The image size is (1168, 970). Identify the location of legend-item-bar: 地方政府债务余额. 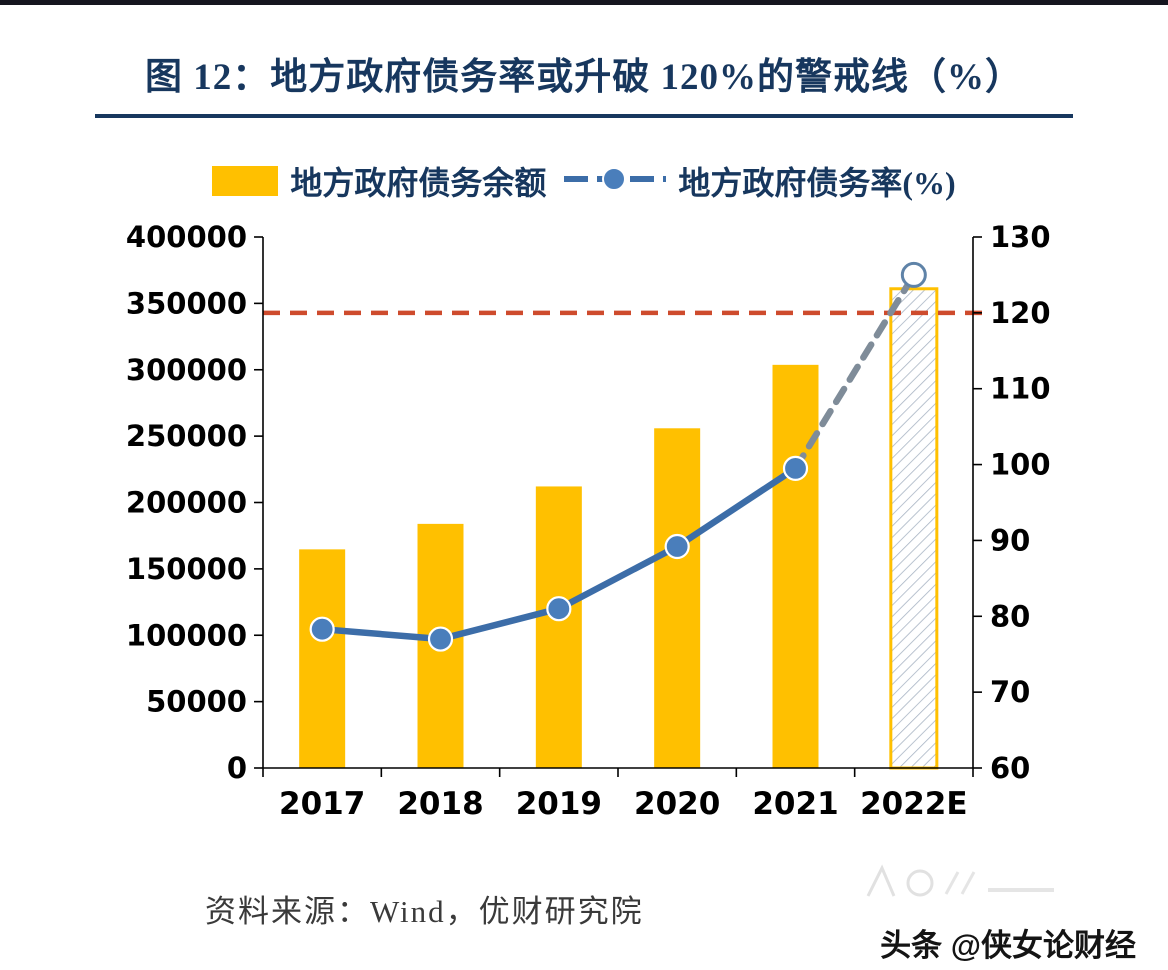
(379, 181).